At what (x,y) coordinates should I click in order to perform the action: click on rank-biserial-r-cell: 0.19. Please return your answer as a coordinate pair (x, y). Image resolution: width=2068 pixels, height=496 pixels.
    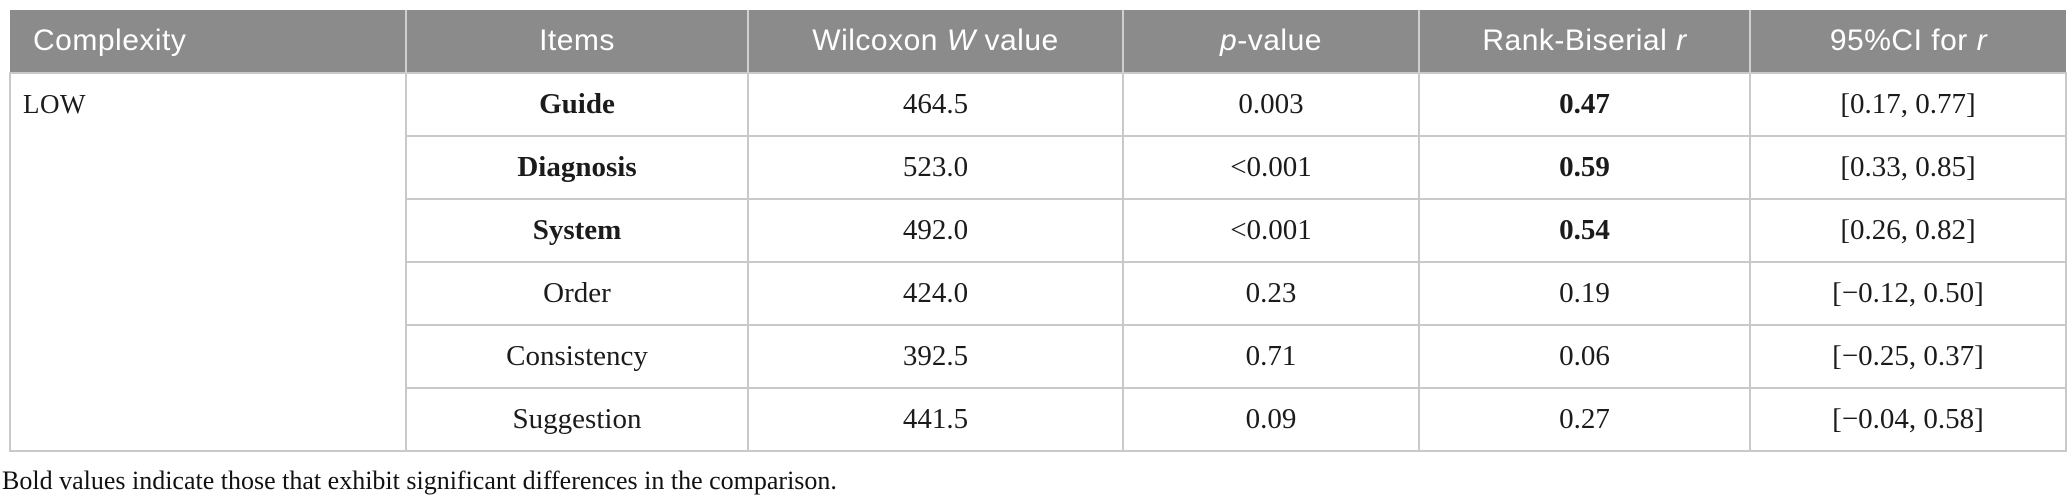
    Looking at the image, I should click on (1584, 293).